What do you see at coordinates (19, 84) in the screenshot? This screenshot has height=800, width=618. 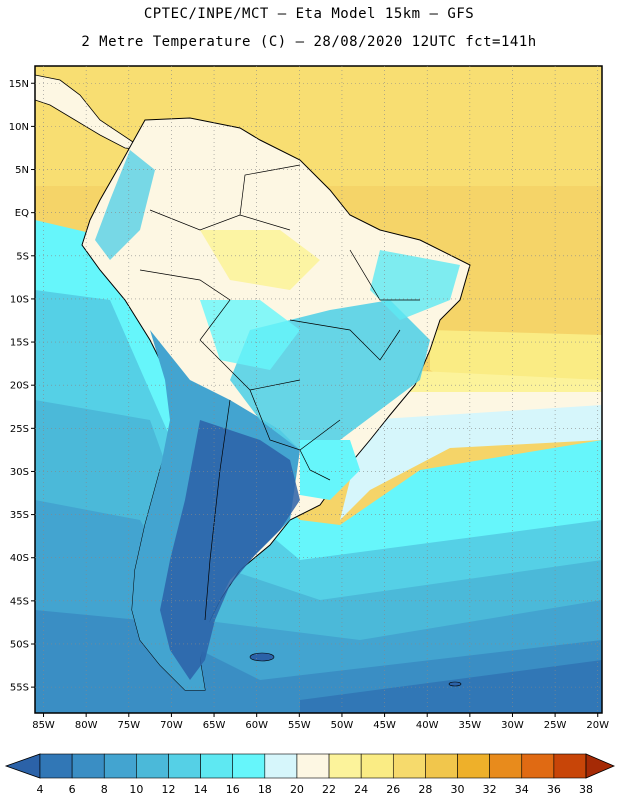 I see `lat-label: 15N` at bounding box center [19, 84].